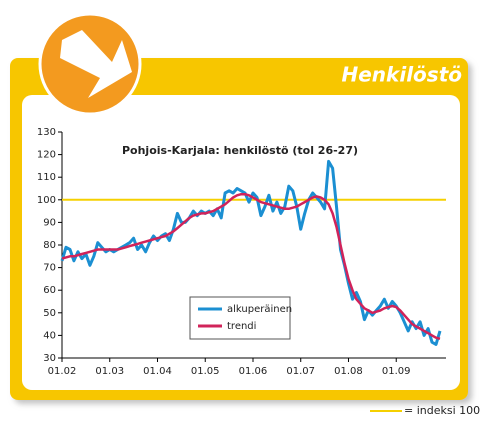 This screenshot has width=480, height=426. I want to click on y-tick-label: 110, so click(46, 177).